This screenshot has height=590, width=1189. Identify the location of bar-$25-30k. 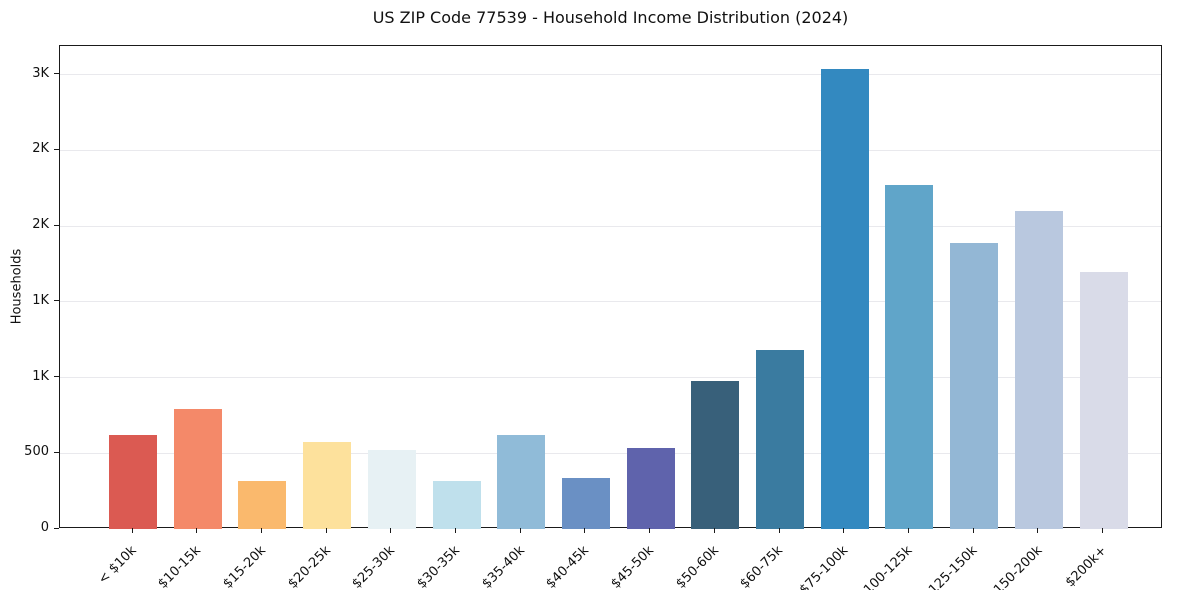
(391, 489).